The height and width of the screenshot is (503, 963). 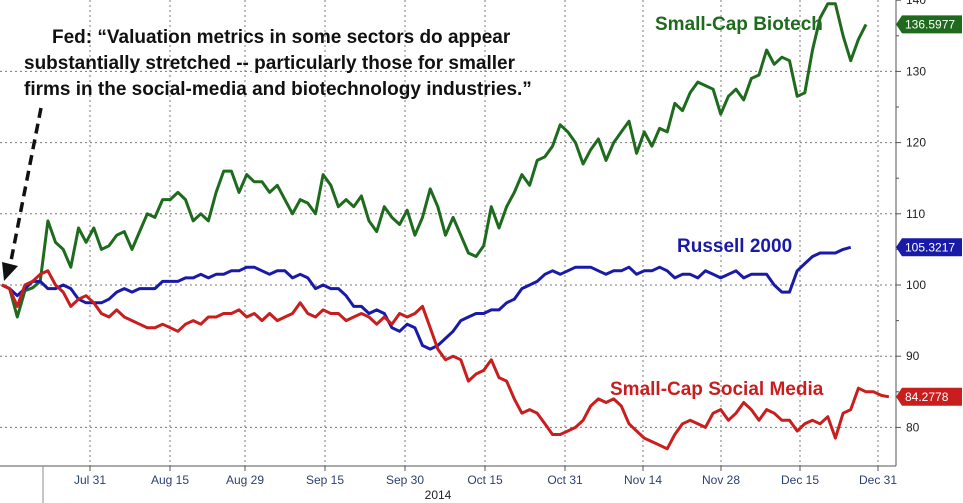 What do you see at coordinates (734, 246) in the screenshot?
I see `series-name-label: Russell 2000` at bounding box center [734, 246].